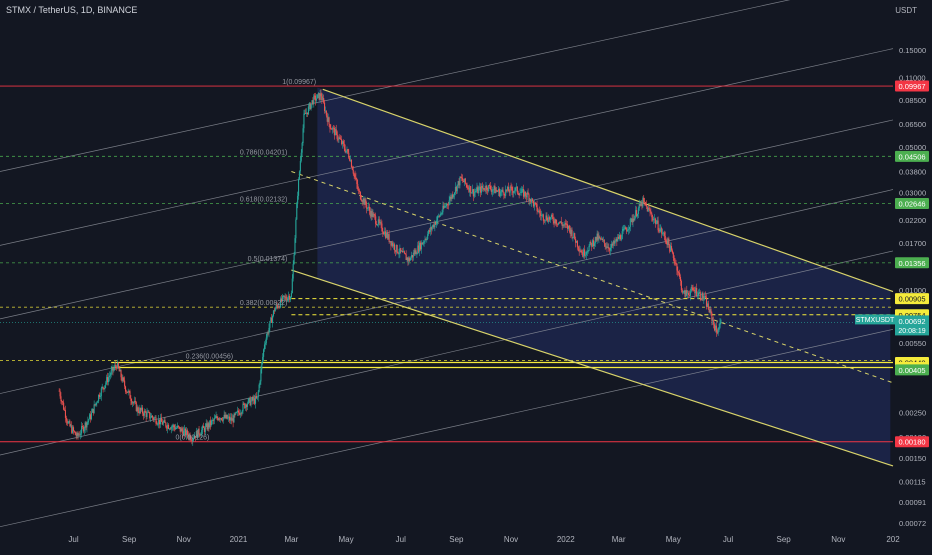 This screenshot has width=932, height=555. Describe the element at coordinates (912, 192) in the screenshot. I see `price-tick-label: 0.03000` at that location.